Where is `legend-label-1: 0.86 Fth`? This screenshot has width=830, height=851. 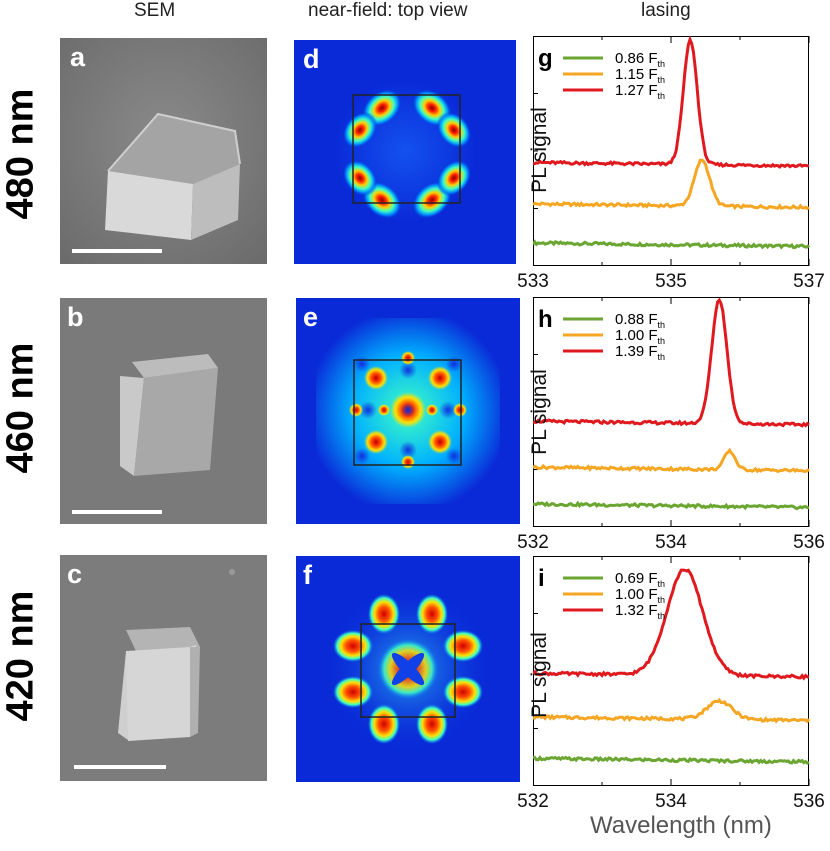 legend-label-1: 0.86 Fth is located at coordinates (640, 59).